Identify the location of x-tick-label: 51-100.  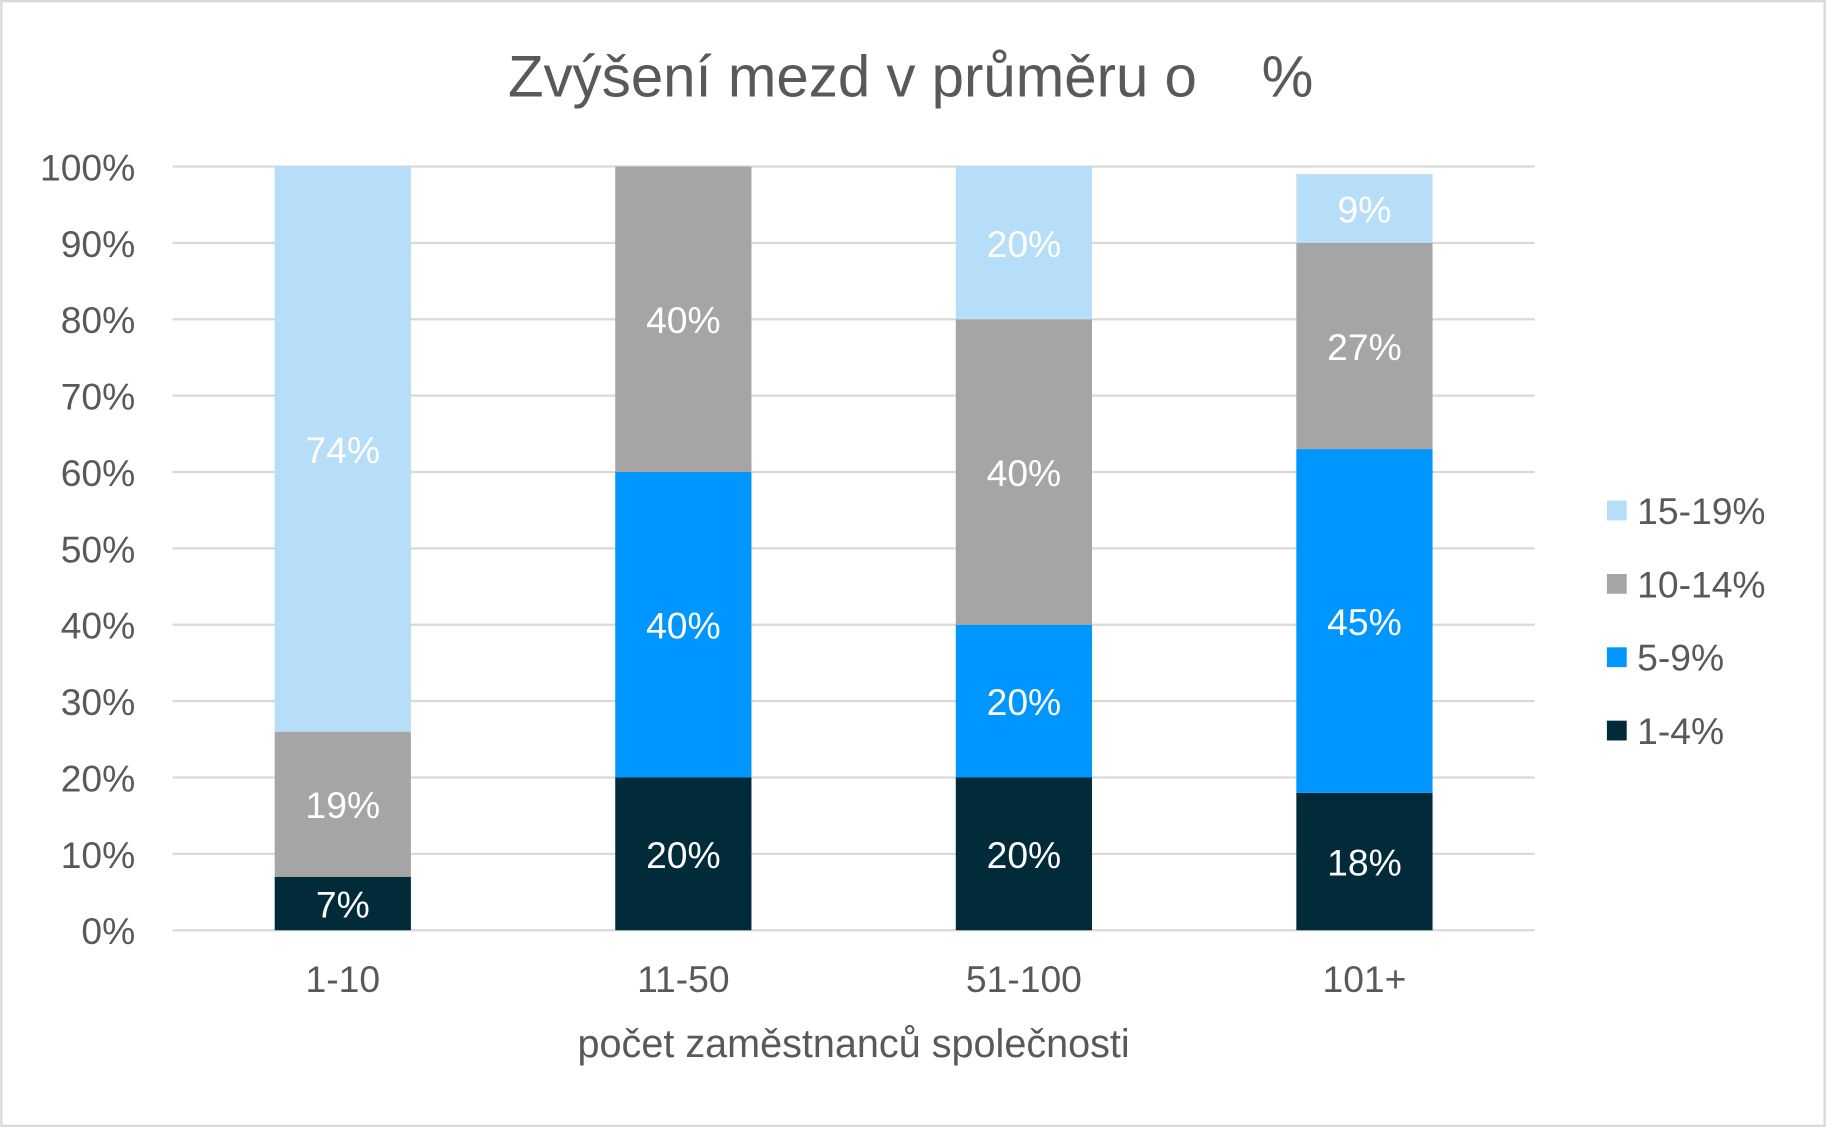
(1024, 979).